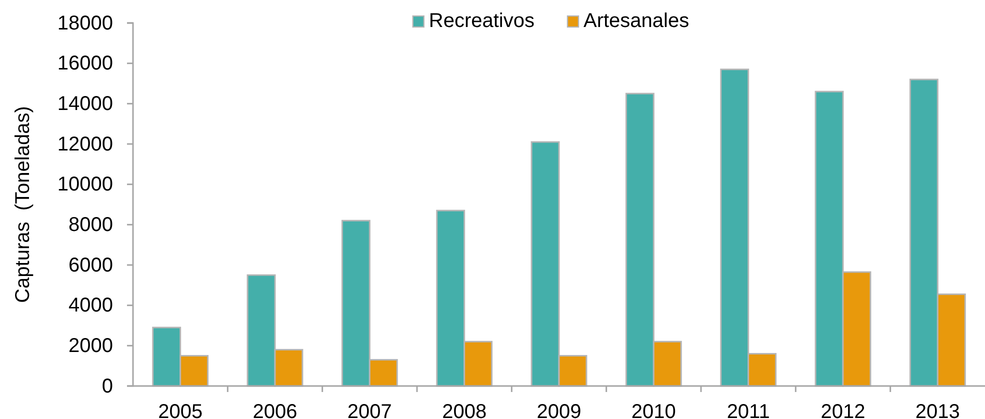 This screenshot has width=985, height=419. What do you see at coordinates (85, 185) in the screenshot?
I see `y-tick-label: 10000` at bounding box center [85, 185].